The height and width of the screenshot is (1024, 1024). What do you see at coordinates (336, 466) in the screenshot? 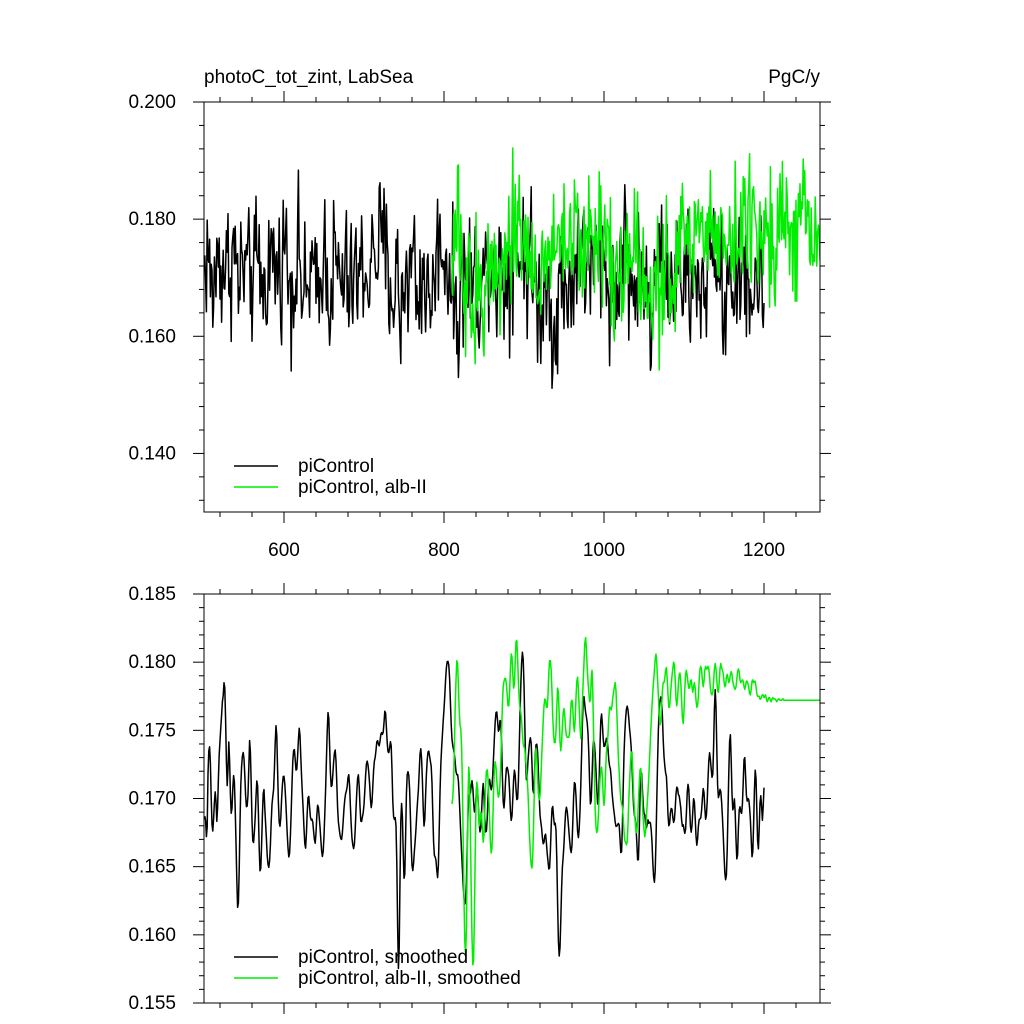
I see `legend-label: piControl` at bounding box center [336, 466].